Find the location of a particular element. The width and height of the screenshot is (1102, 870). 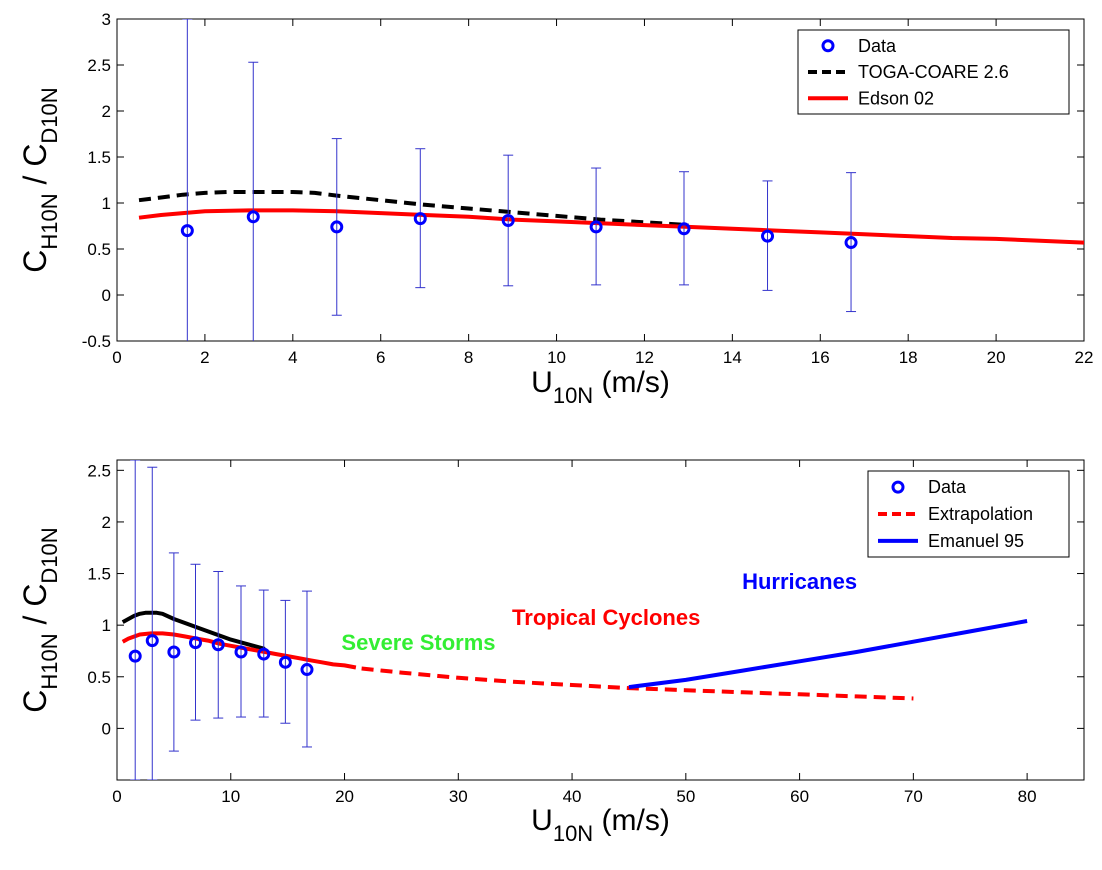

x-tick-label: 8 is located at coordinates (468, 357).